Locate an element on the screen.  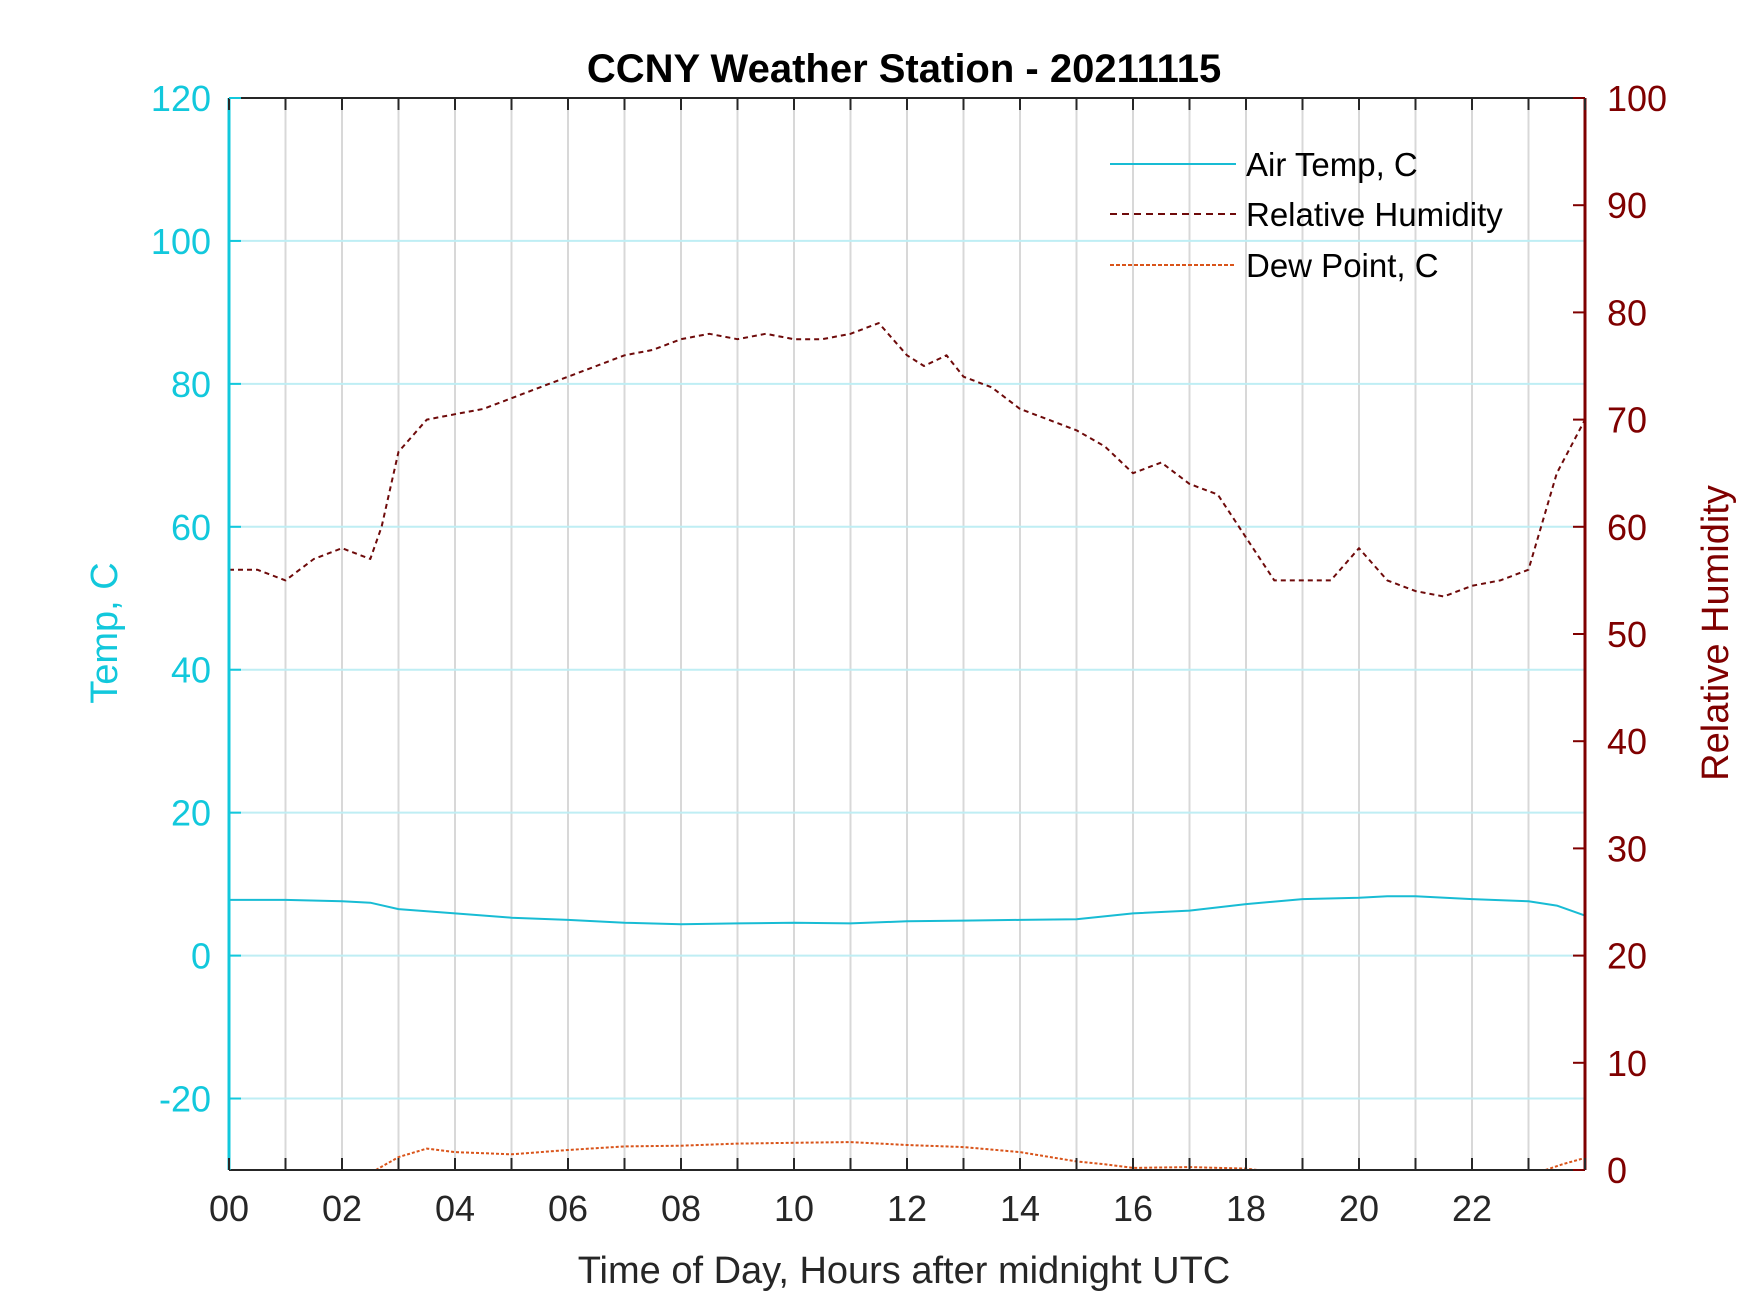
right-tick-label: 10 is located at coordinates (1627, 1063).